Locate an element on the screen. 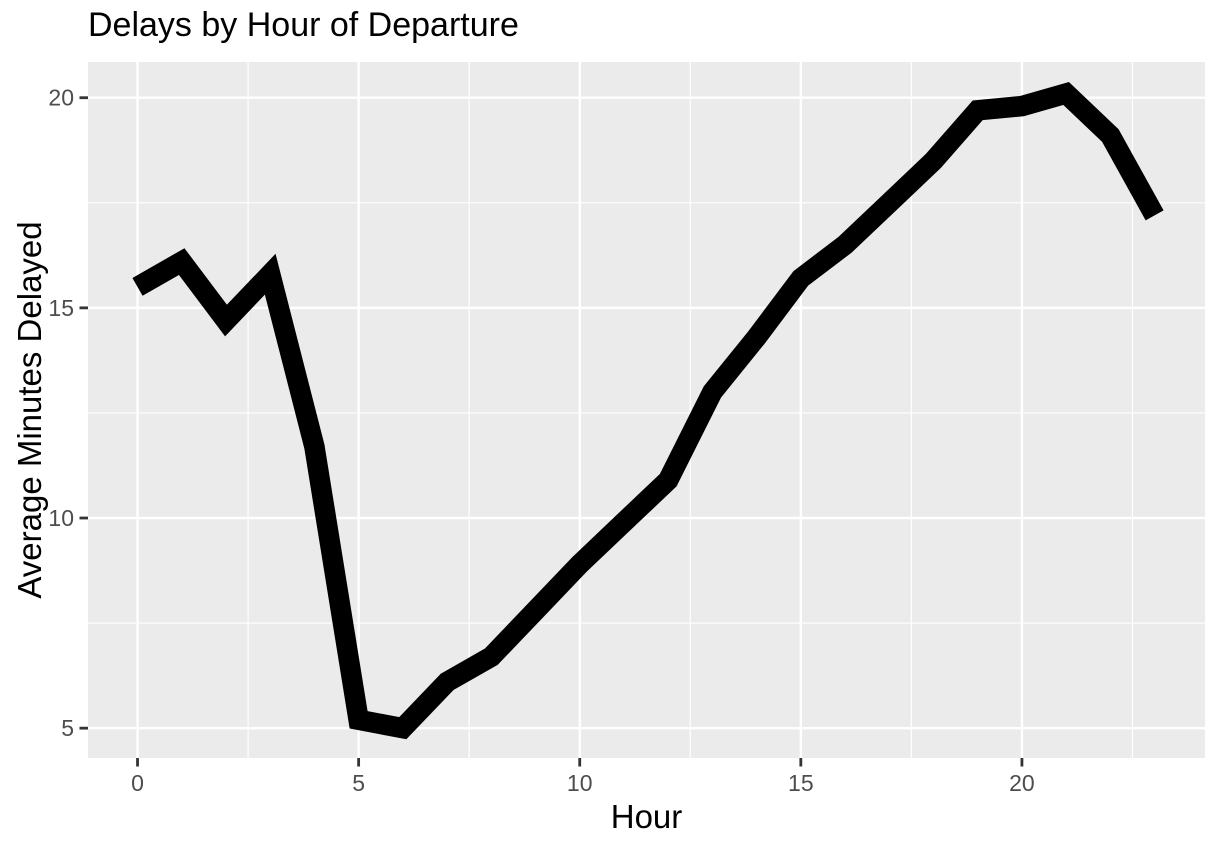 This screenshot has width=1220, height=844. y-axis-title: Average Minutes Delayed is located at coordinates (29, 410).